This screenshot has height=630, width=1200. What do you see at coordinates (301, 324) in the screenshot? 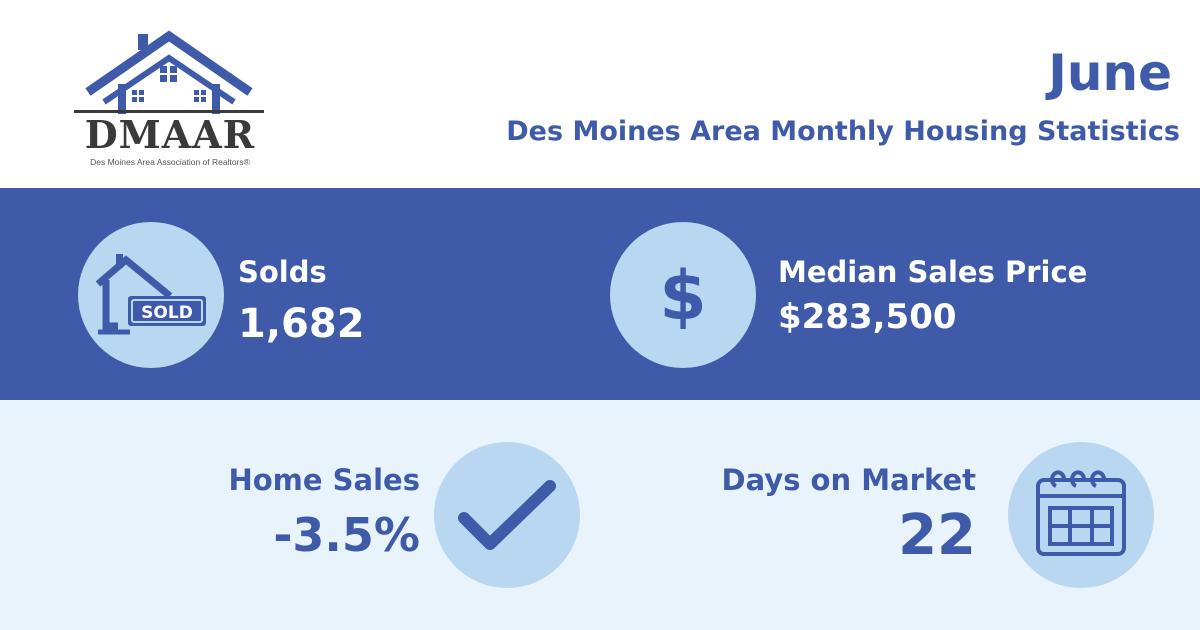
I see `solds-value: 1,682` at bounding box center [301, 324].